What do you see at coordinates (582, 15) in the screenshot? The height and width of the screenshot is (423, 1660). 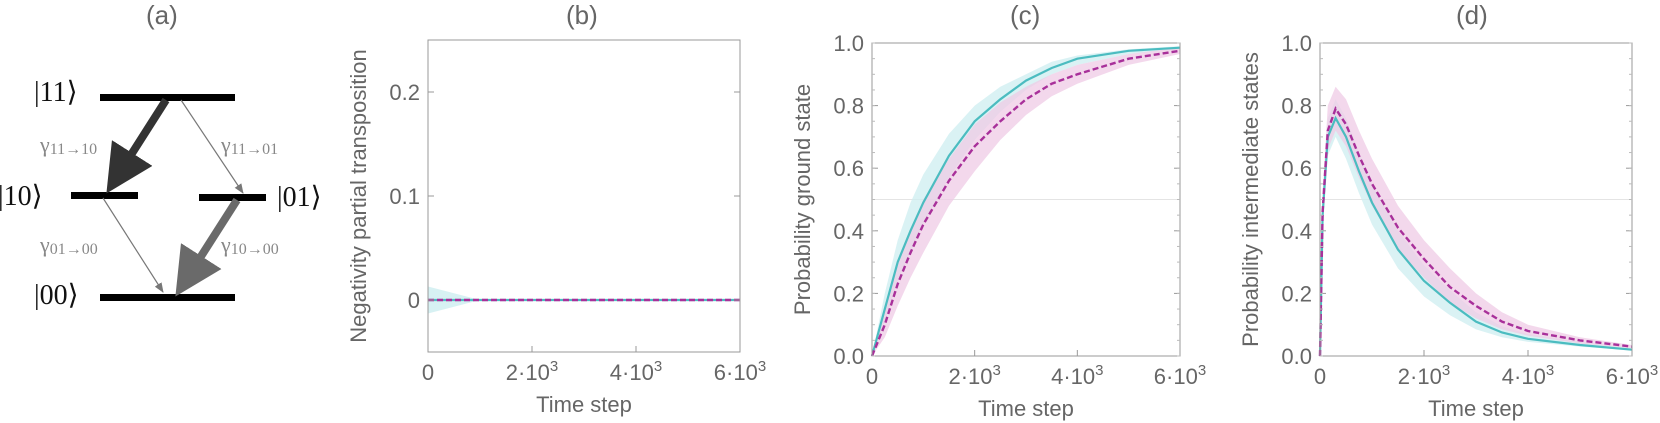 I see `panel-label-b: (b)` at bounding box center [582, 15].